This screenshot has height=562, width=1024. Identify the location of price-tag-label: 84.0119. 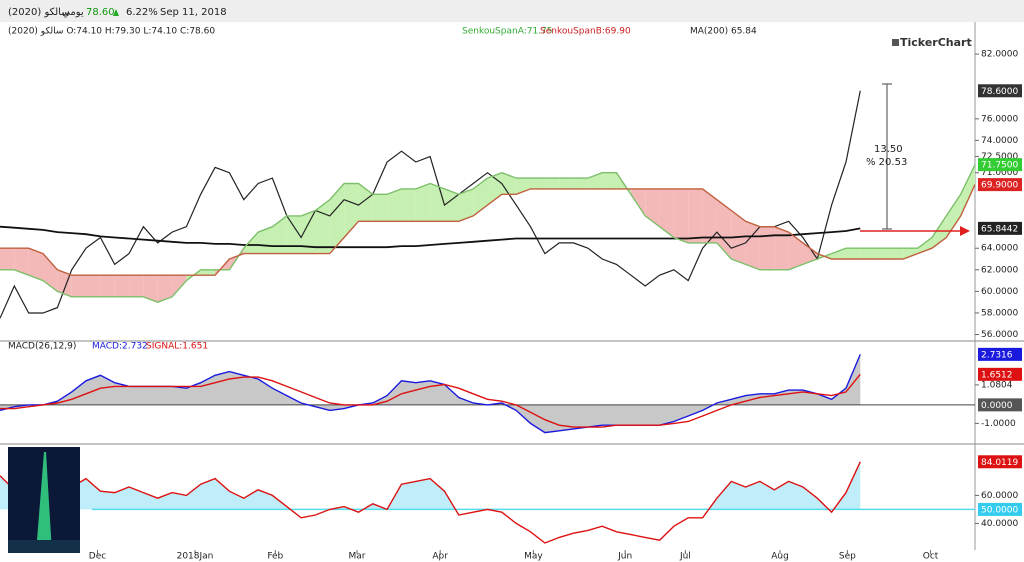
(999, 463).